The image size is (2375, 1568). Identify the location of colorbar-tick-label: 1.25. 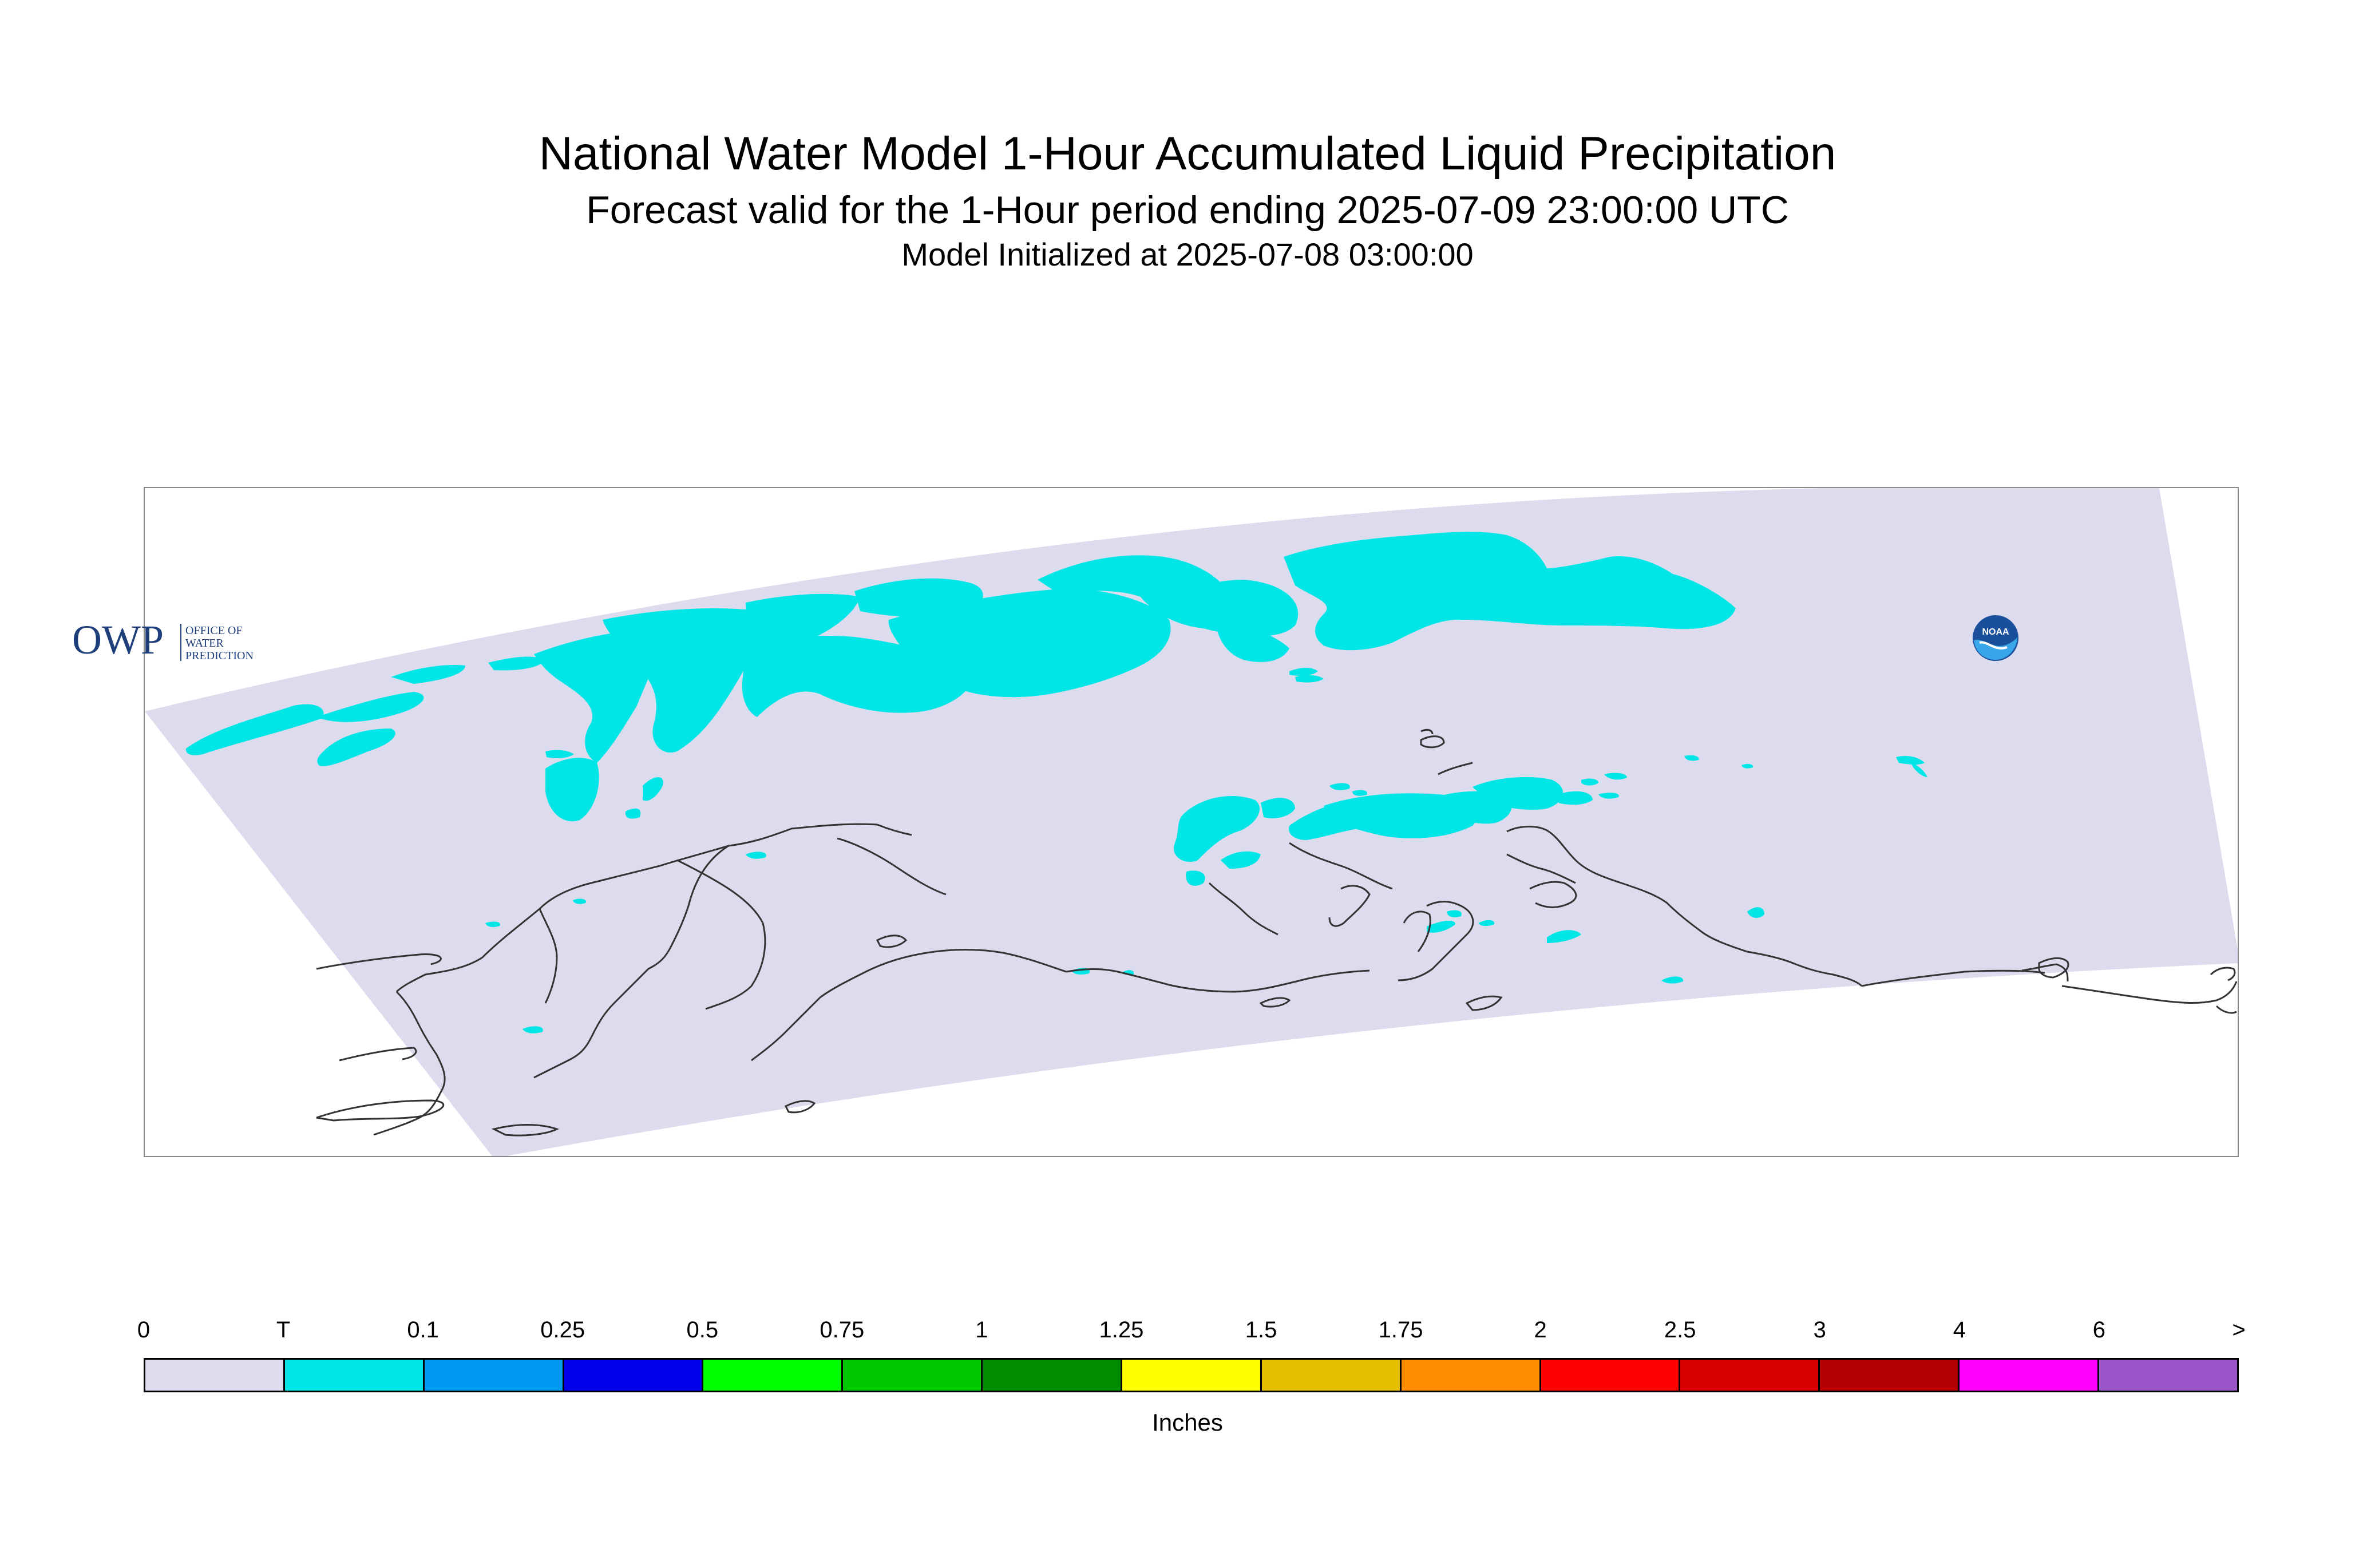
(1122, 1330).